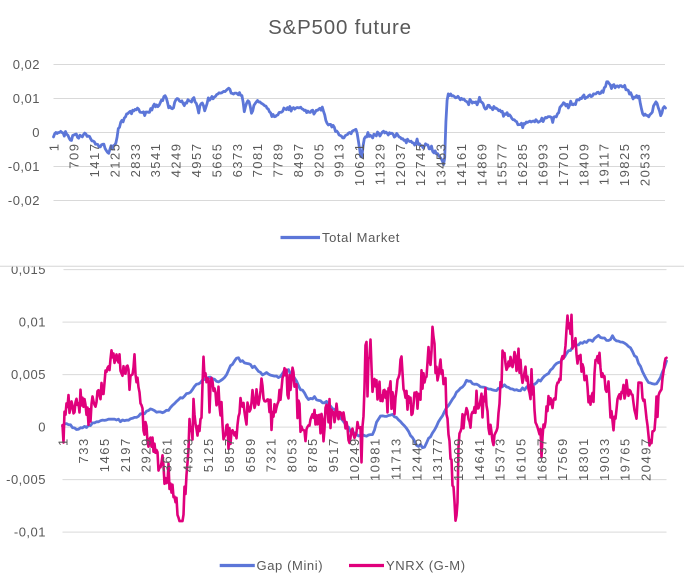 The image size is (684, 582). Describe the element at coordinates (458, 459) in the screenshot. I see `svg-text: 13909` at that location.